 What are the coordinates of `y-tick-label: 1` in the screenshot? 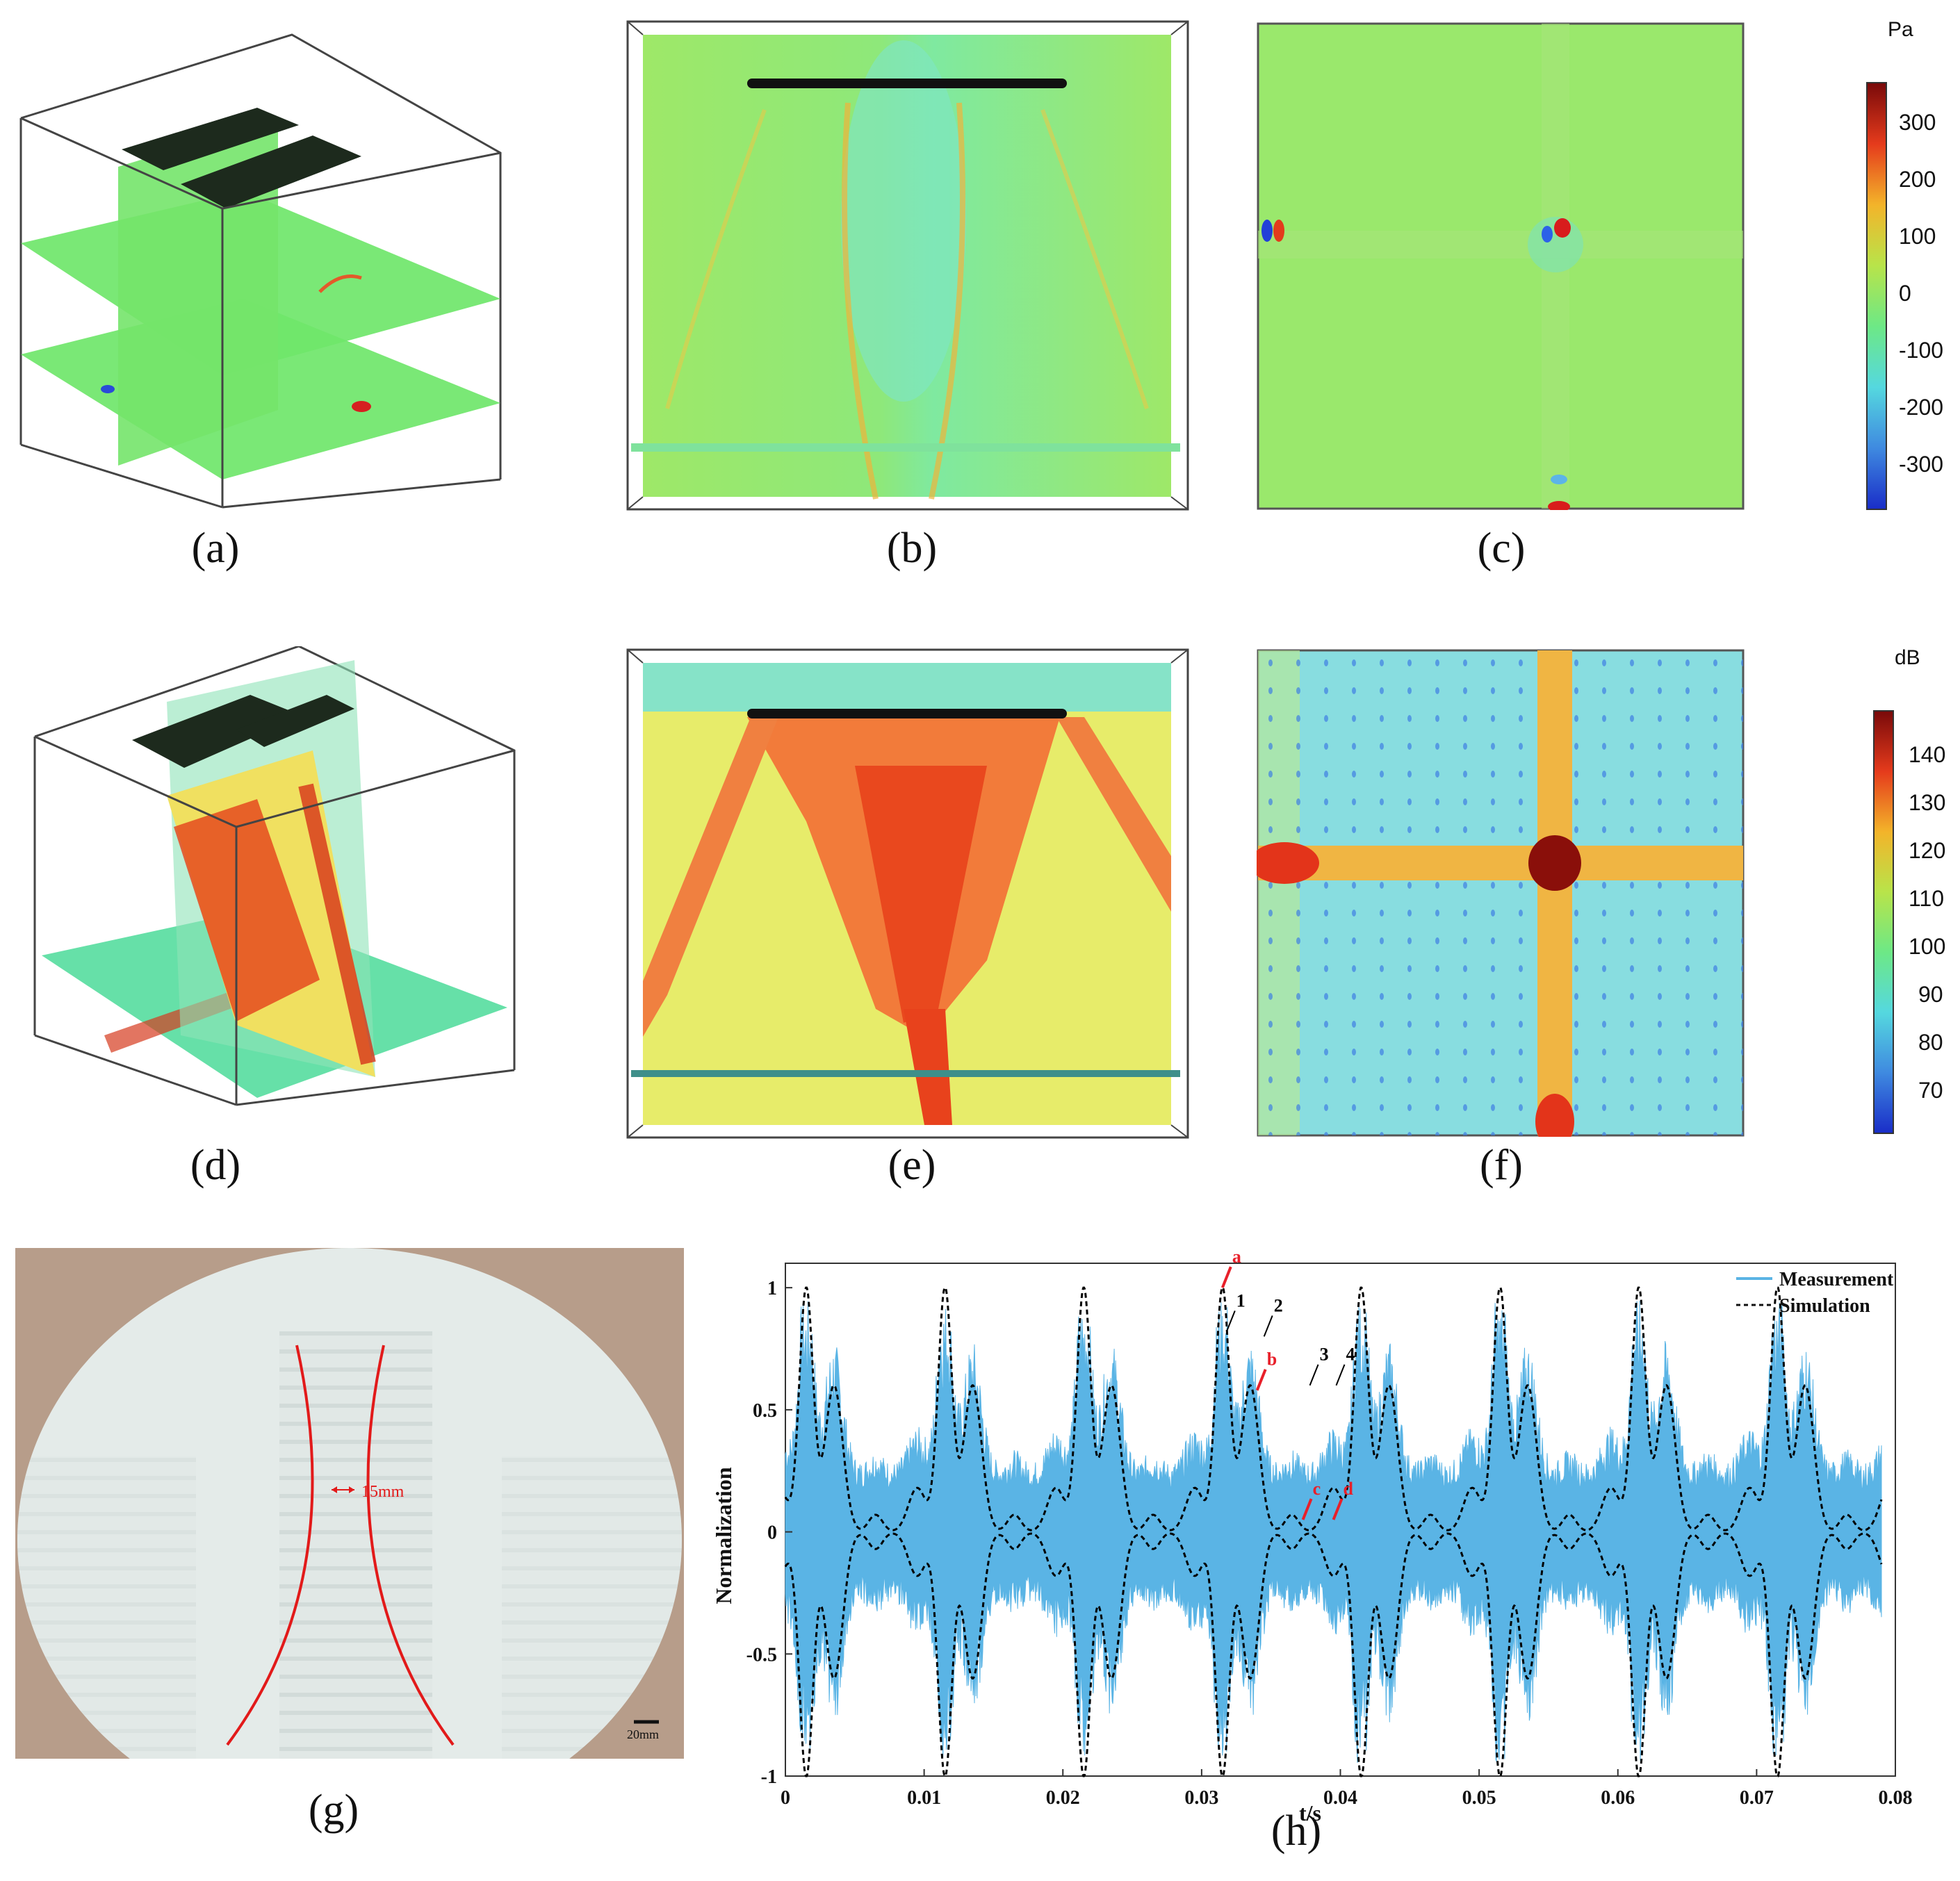 It's located at (772, 1288).